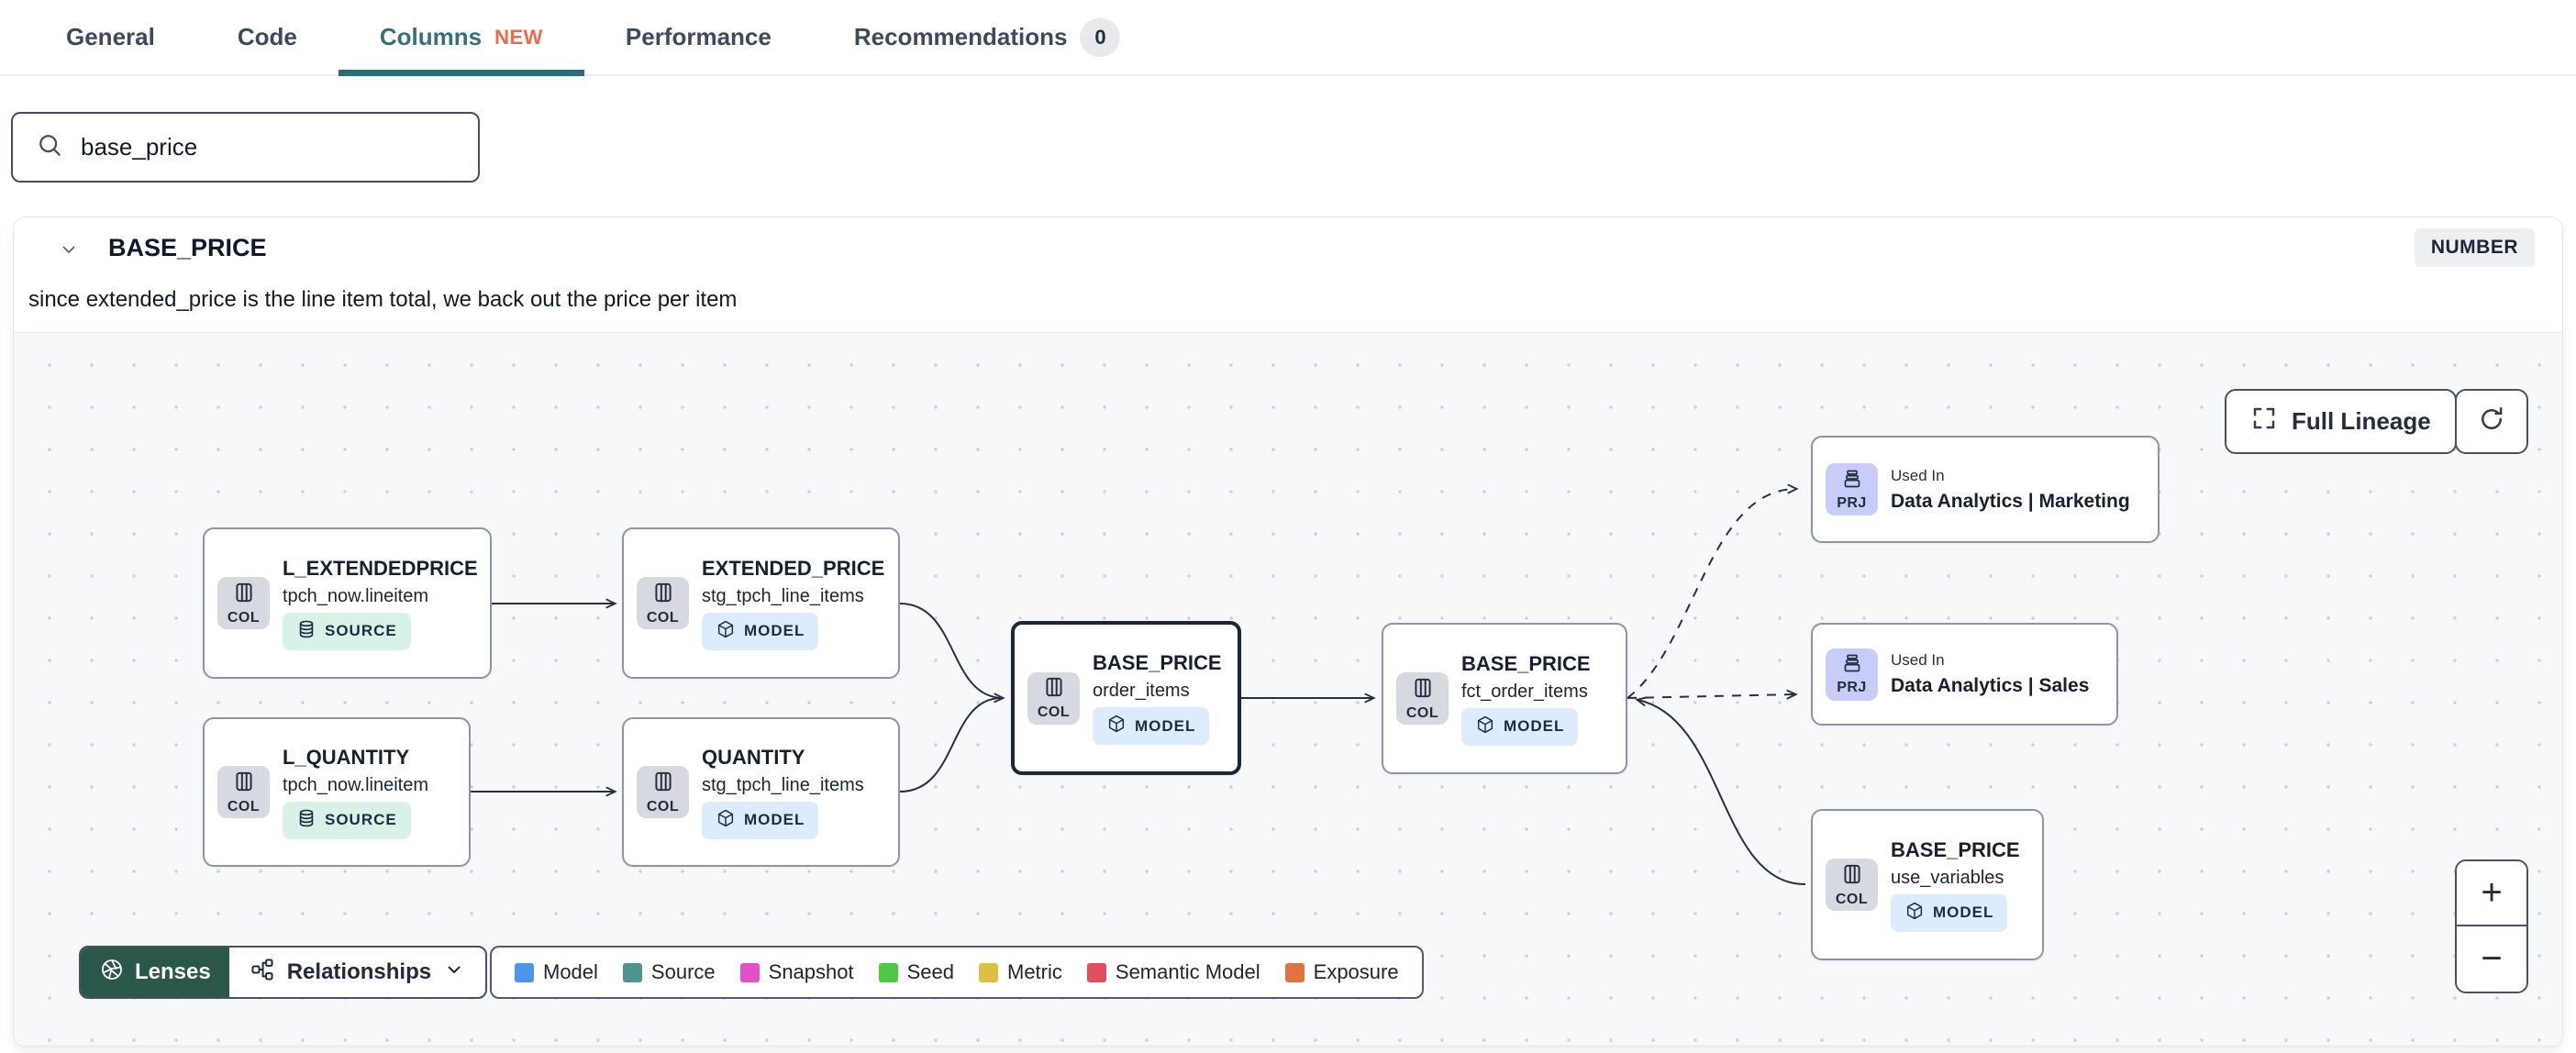 Image resolution: width=2576 pixels, height=1053 pixels. Describe the element at coordinates (556, 972) in the screenshot. I see `legend-item: Model` at that location.